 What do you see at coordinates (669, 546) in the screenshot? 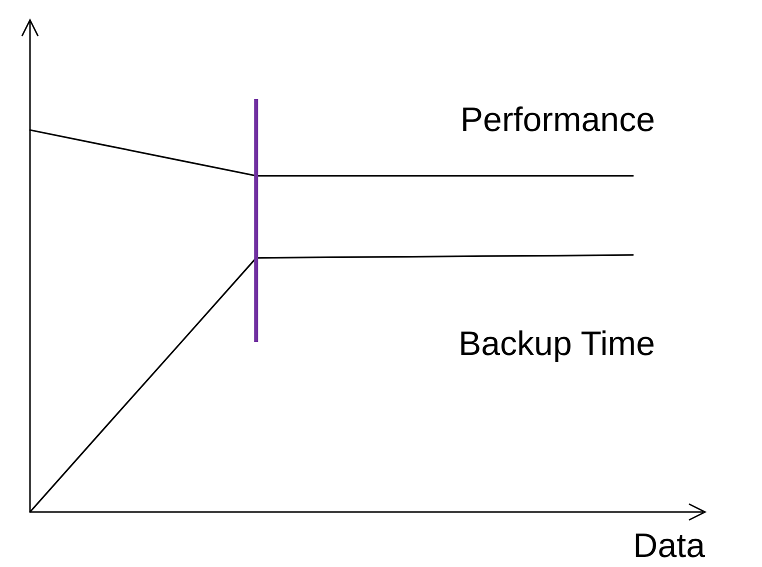
I see `x-axis-title: Data` at bounding box center [669, 546].